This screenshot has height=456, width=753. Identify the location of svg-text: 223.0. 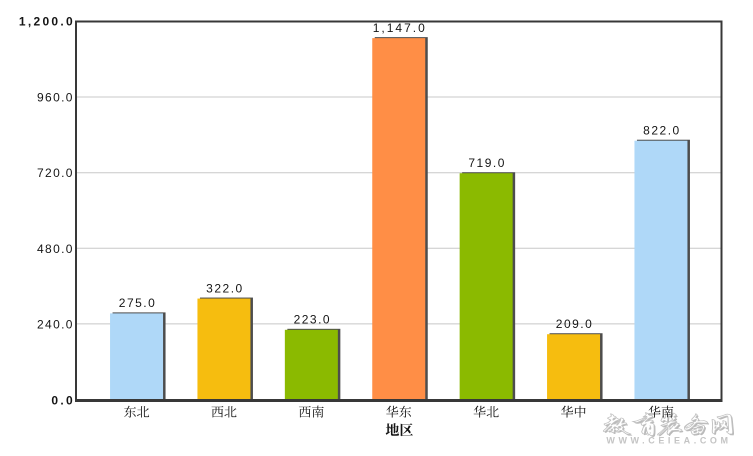
(313, 320).